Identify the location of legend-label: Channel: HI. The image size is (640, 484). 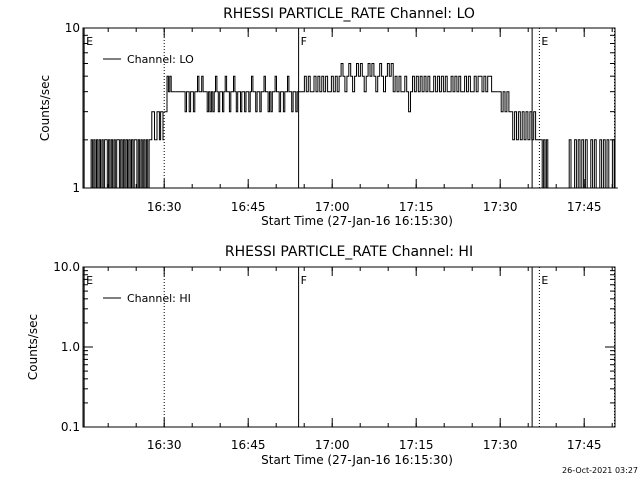
(159, 298).